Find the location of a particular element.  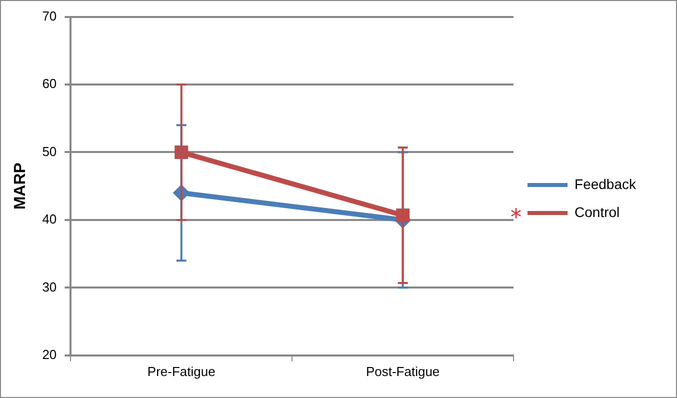

x-tick-label: Pre-Fatigue is located at coordinates (181, 371).